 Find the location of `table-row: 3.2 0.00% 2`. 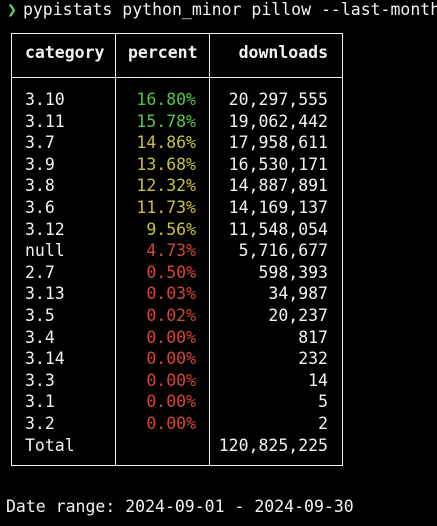

table-row: 3.2 0.00% 2 is located at coordinates (177, 424).